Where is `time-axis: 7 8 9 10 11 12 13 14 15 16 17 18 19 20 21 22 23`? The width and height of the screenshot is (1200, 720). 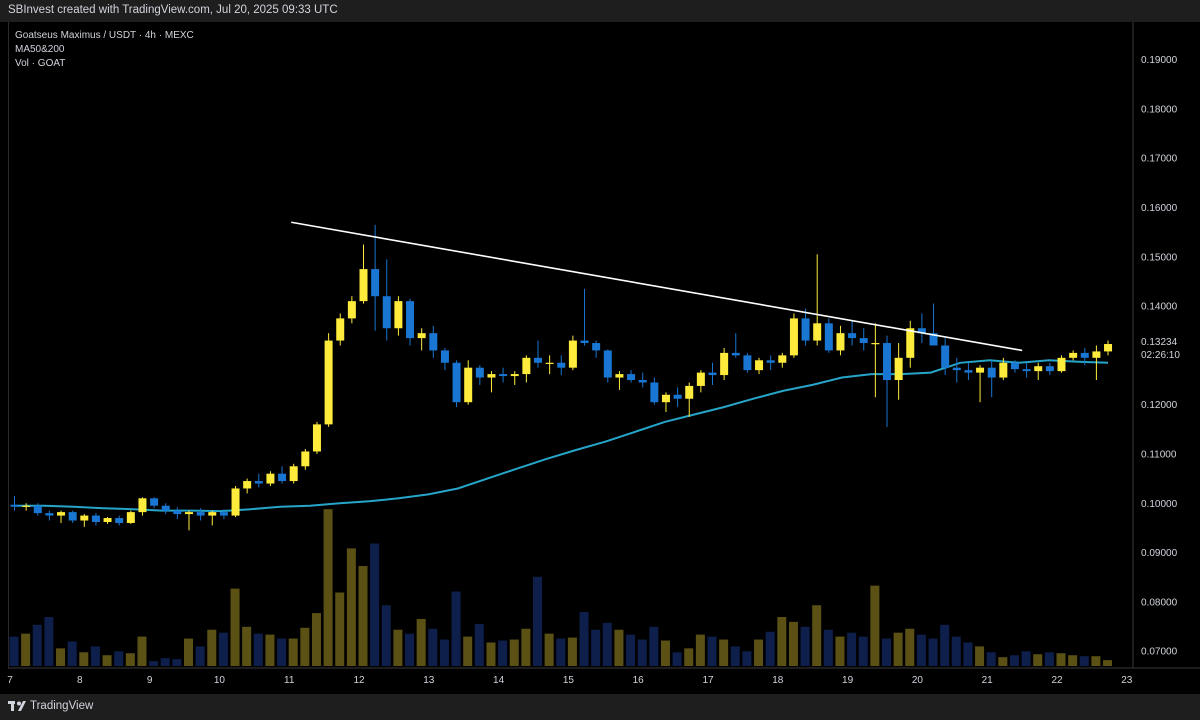
time-axis: 7 8 9 10 11 12 13 14 15 16 17 18 19 20 21 22 23 is located at coordinates (570, 680).